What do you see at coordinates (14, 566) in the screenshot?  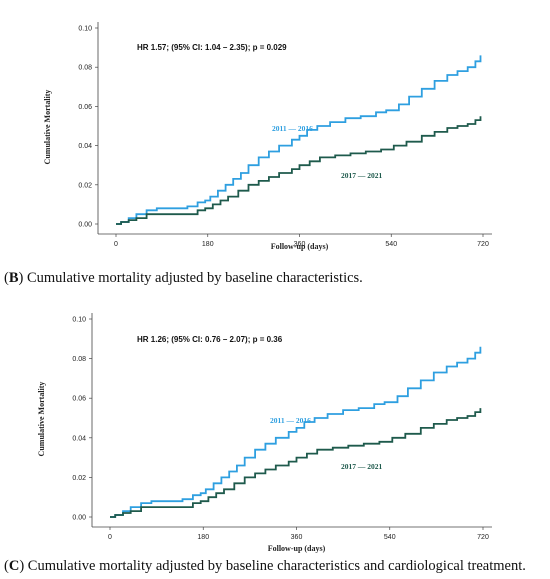 I see `caption-c-letter: C` at bounding box center [14, 566].